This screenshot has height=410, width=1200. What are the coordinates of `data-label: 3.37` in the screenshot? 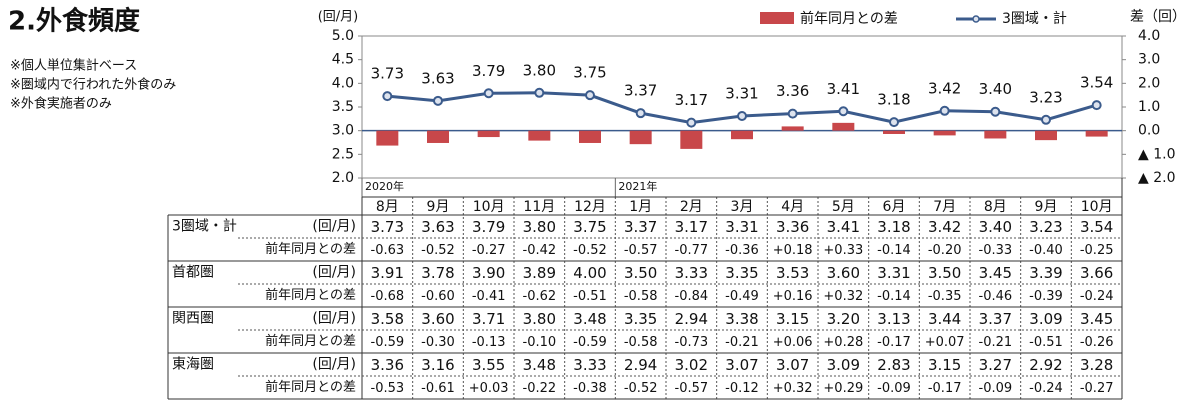 It's located at (640, 91).